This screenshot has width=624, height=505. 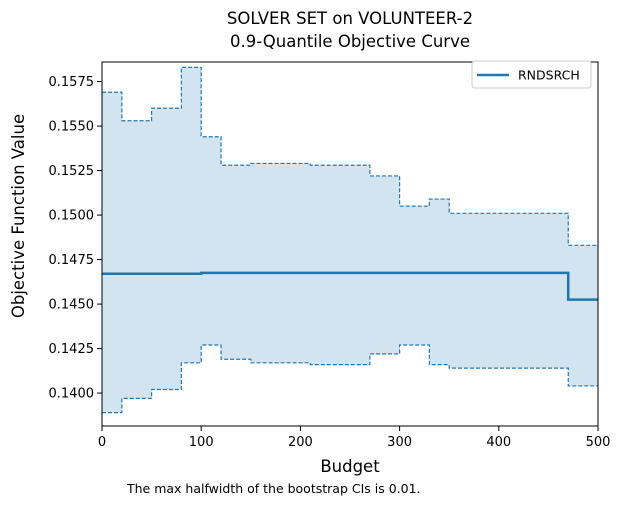 I want to click on y-tick-label: 0.1500, so click(x=72, y=216).